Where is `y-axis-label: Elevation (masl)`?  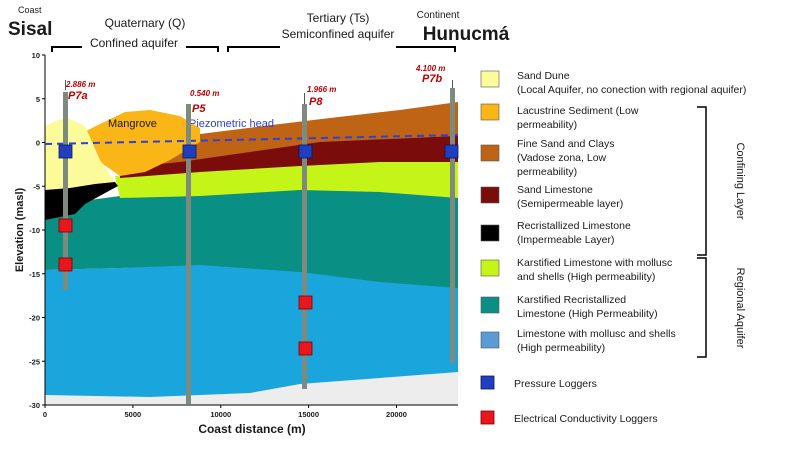
y-axis-label: Elevation (masl) is located at coordinates (20, 229).